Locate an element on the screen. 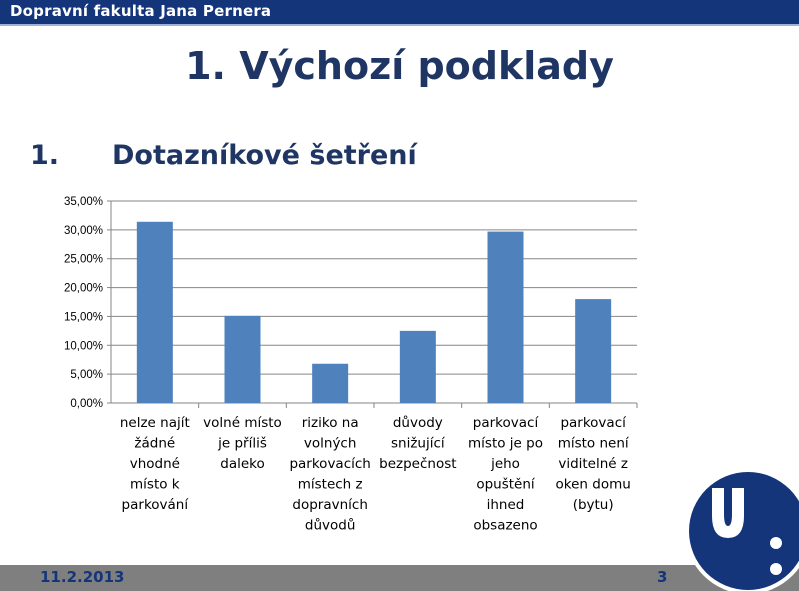  header-bar: Dopravní fakulta Jana Pernera is located at coordinates (399, 12).